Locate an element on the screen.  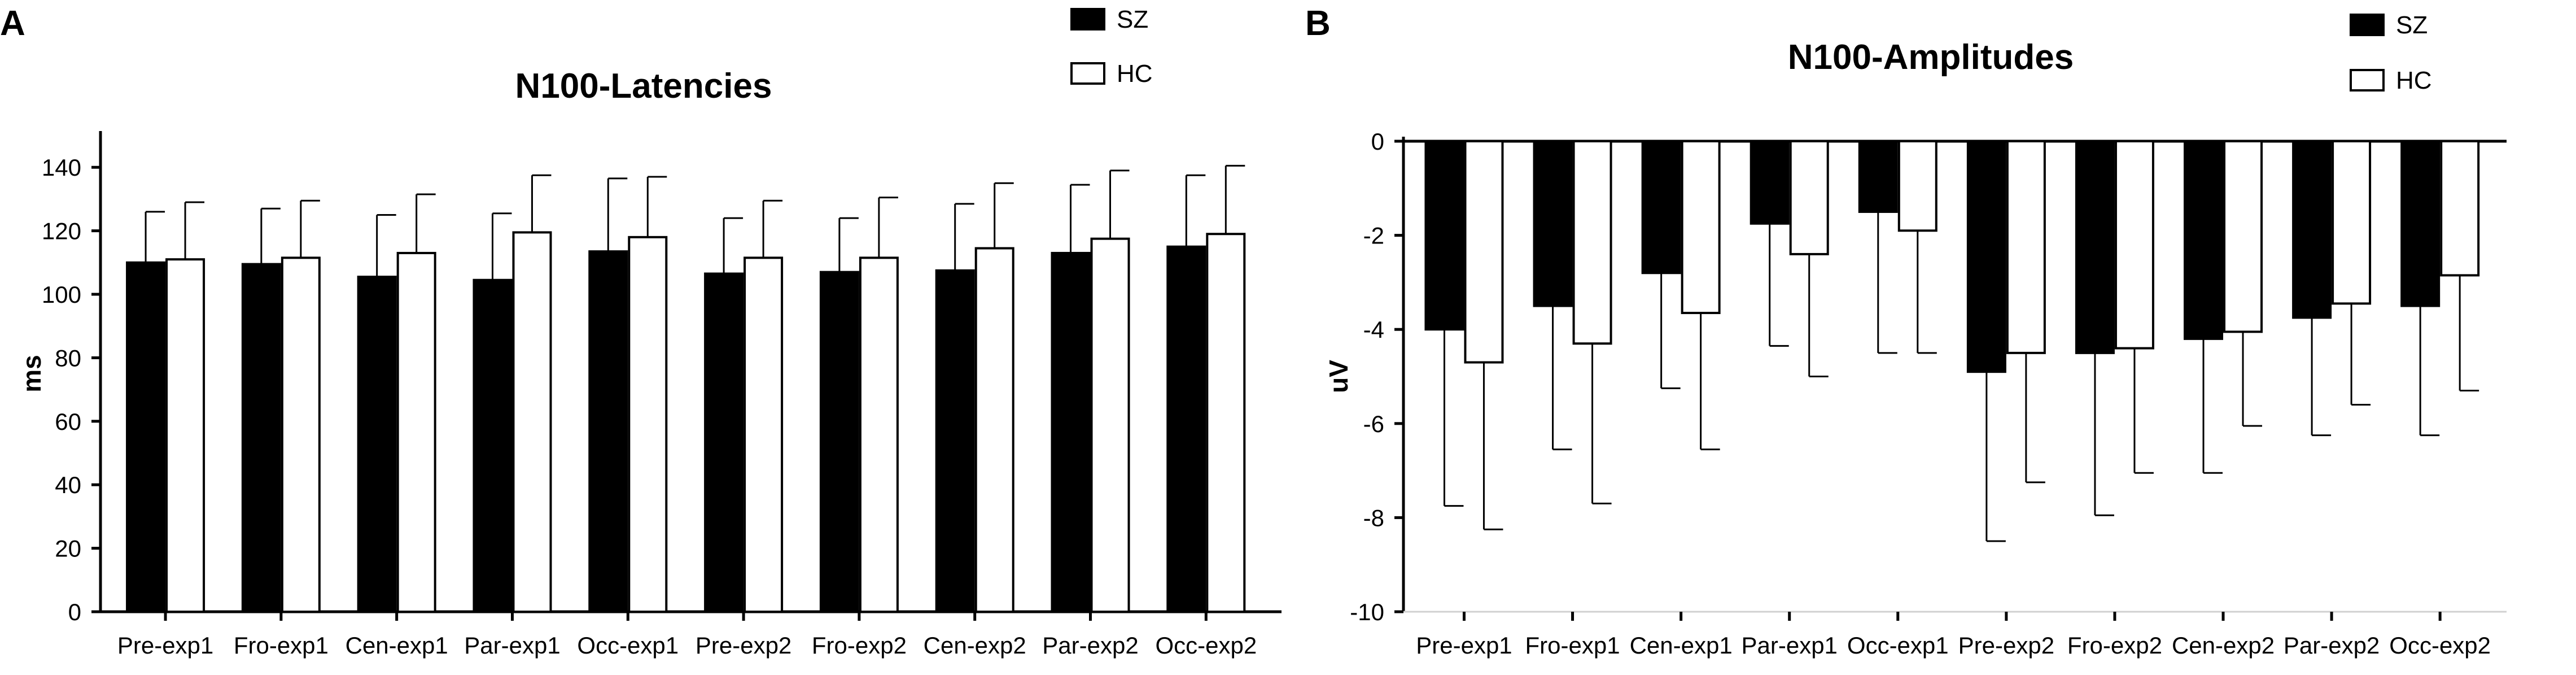
y-tick-label: 20 is located at coordinates (68, 548).